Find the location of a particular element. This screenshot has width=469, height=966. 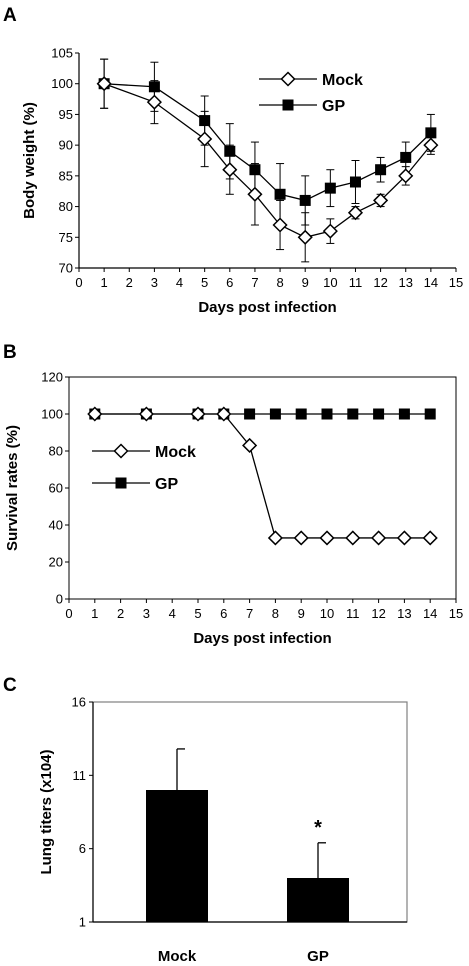

y-tick-label: 20 is located at coordinates (56, 562).